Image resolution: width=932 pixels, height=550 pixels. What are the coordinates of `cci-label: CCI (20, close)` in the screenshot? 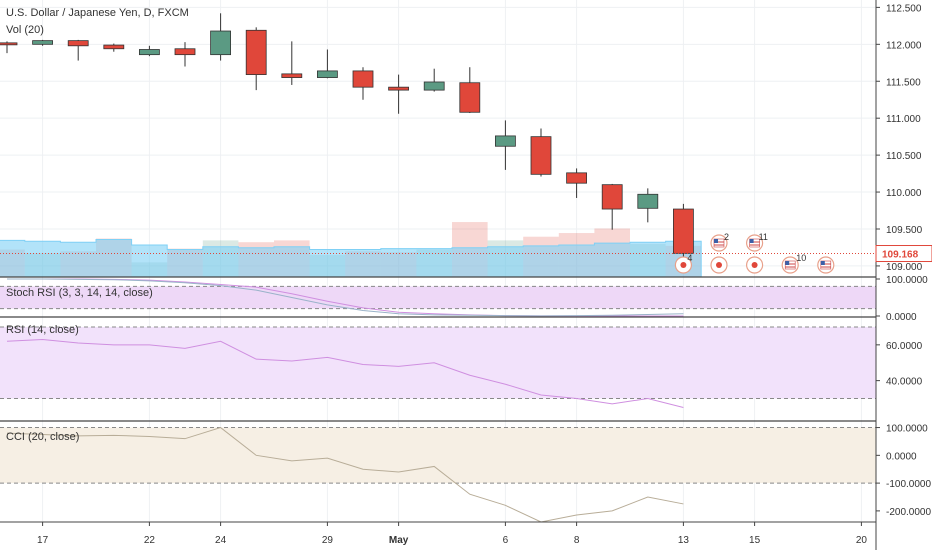 It's located at (42, 437).